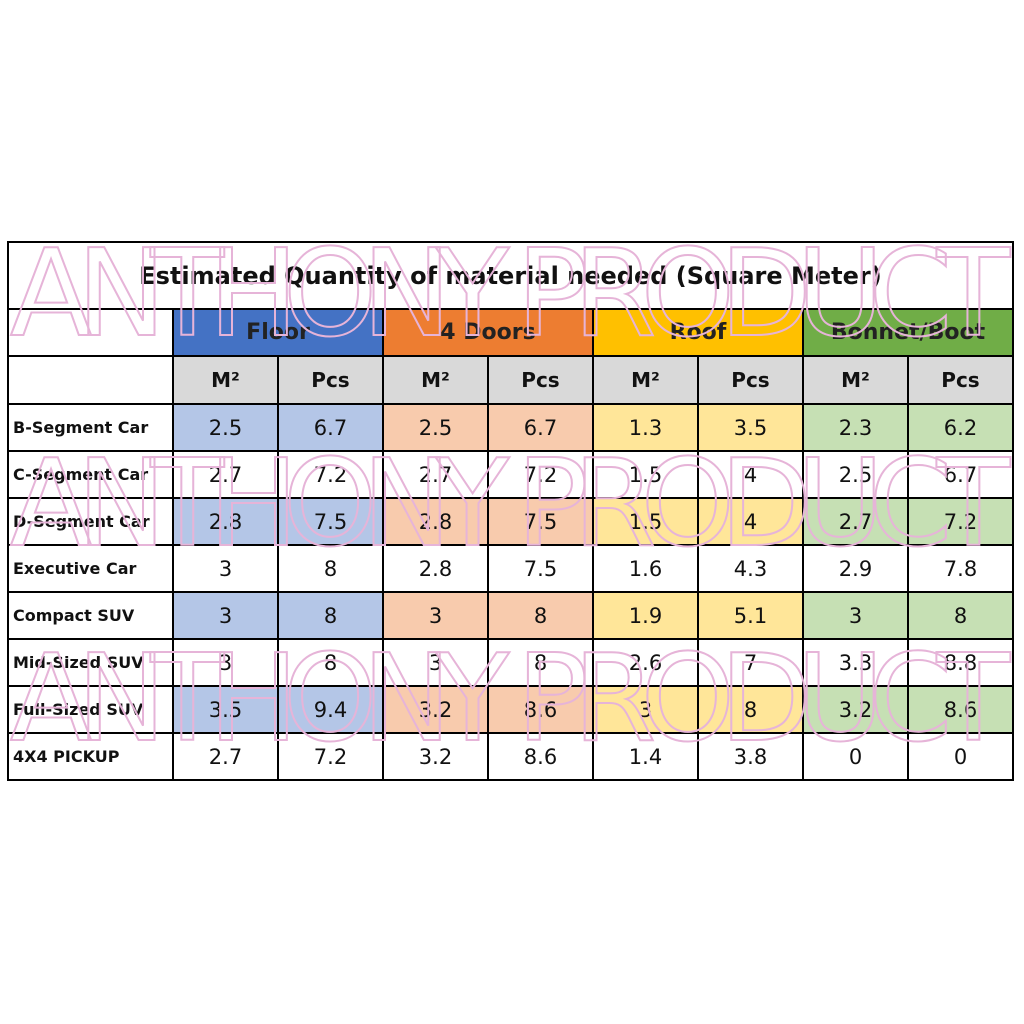 This screenshot has height=1024, width=1024. Describe the element at coordinates (908, 332) in the screenshot. I see `group-header: Bonnet/Boot` at that location.